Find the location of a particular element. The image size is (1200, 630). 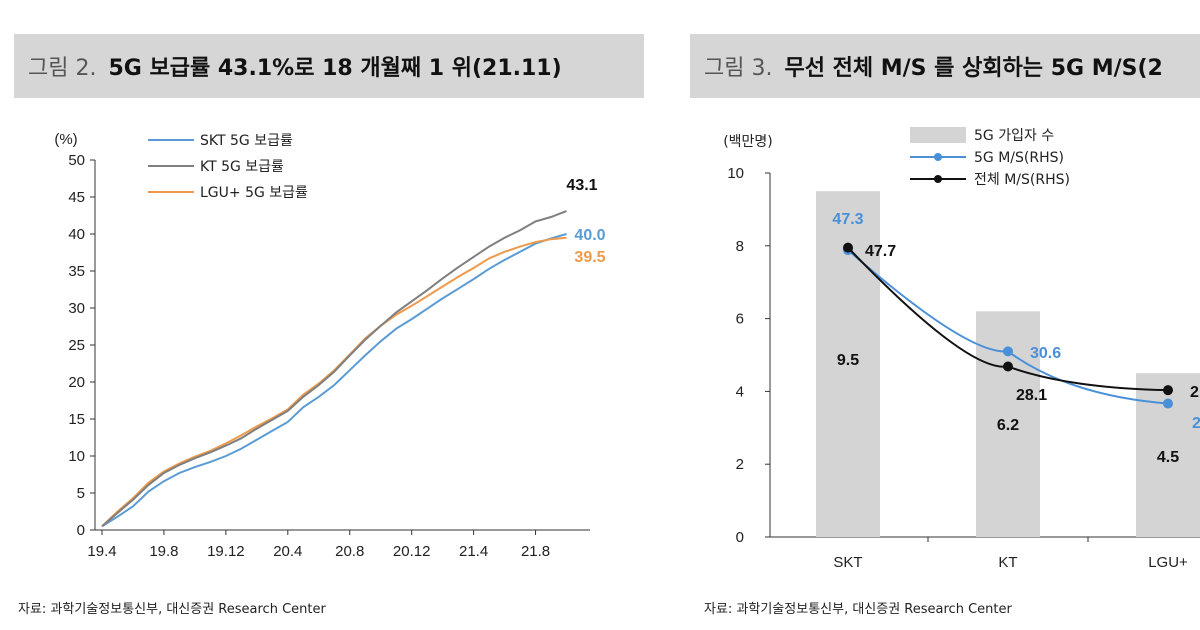

y-tick-label: 20 is located at coordinates (76, 382).